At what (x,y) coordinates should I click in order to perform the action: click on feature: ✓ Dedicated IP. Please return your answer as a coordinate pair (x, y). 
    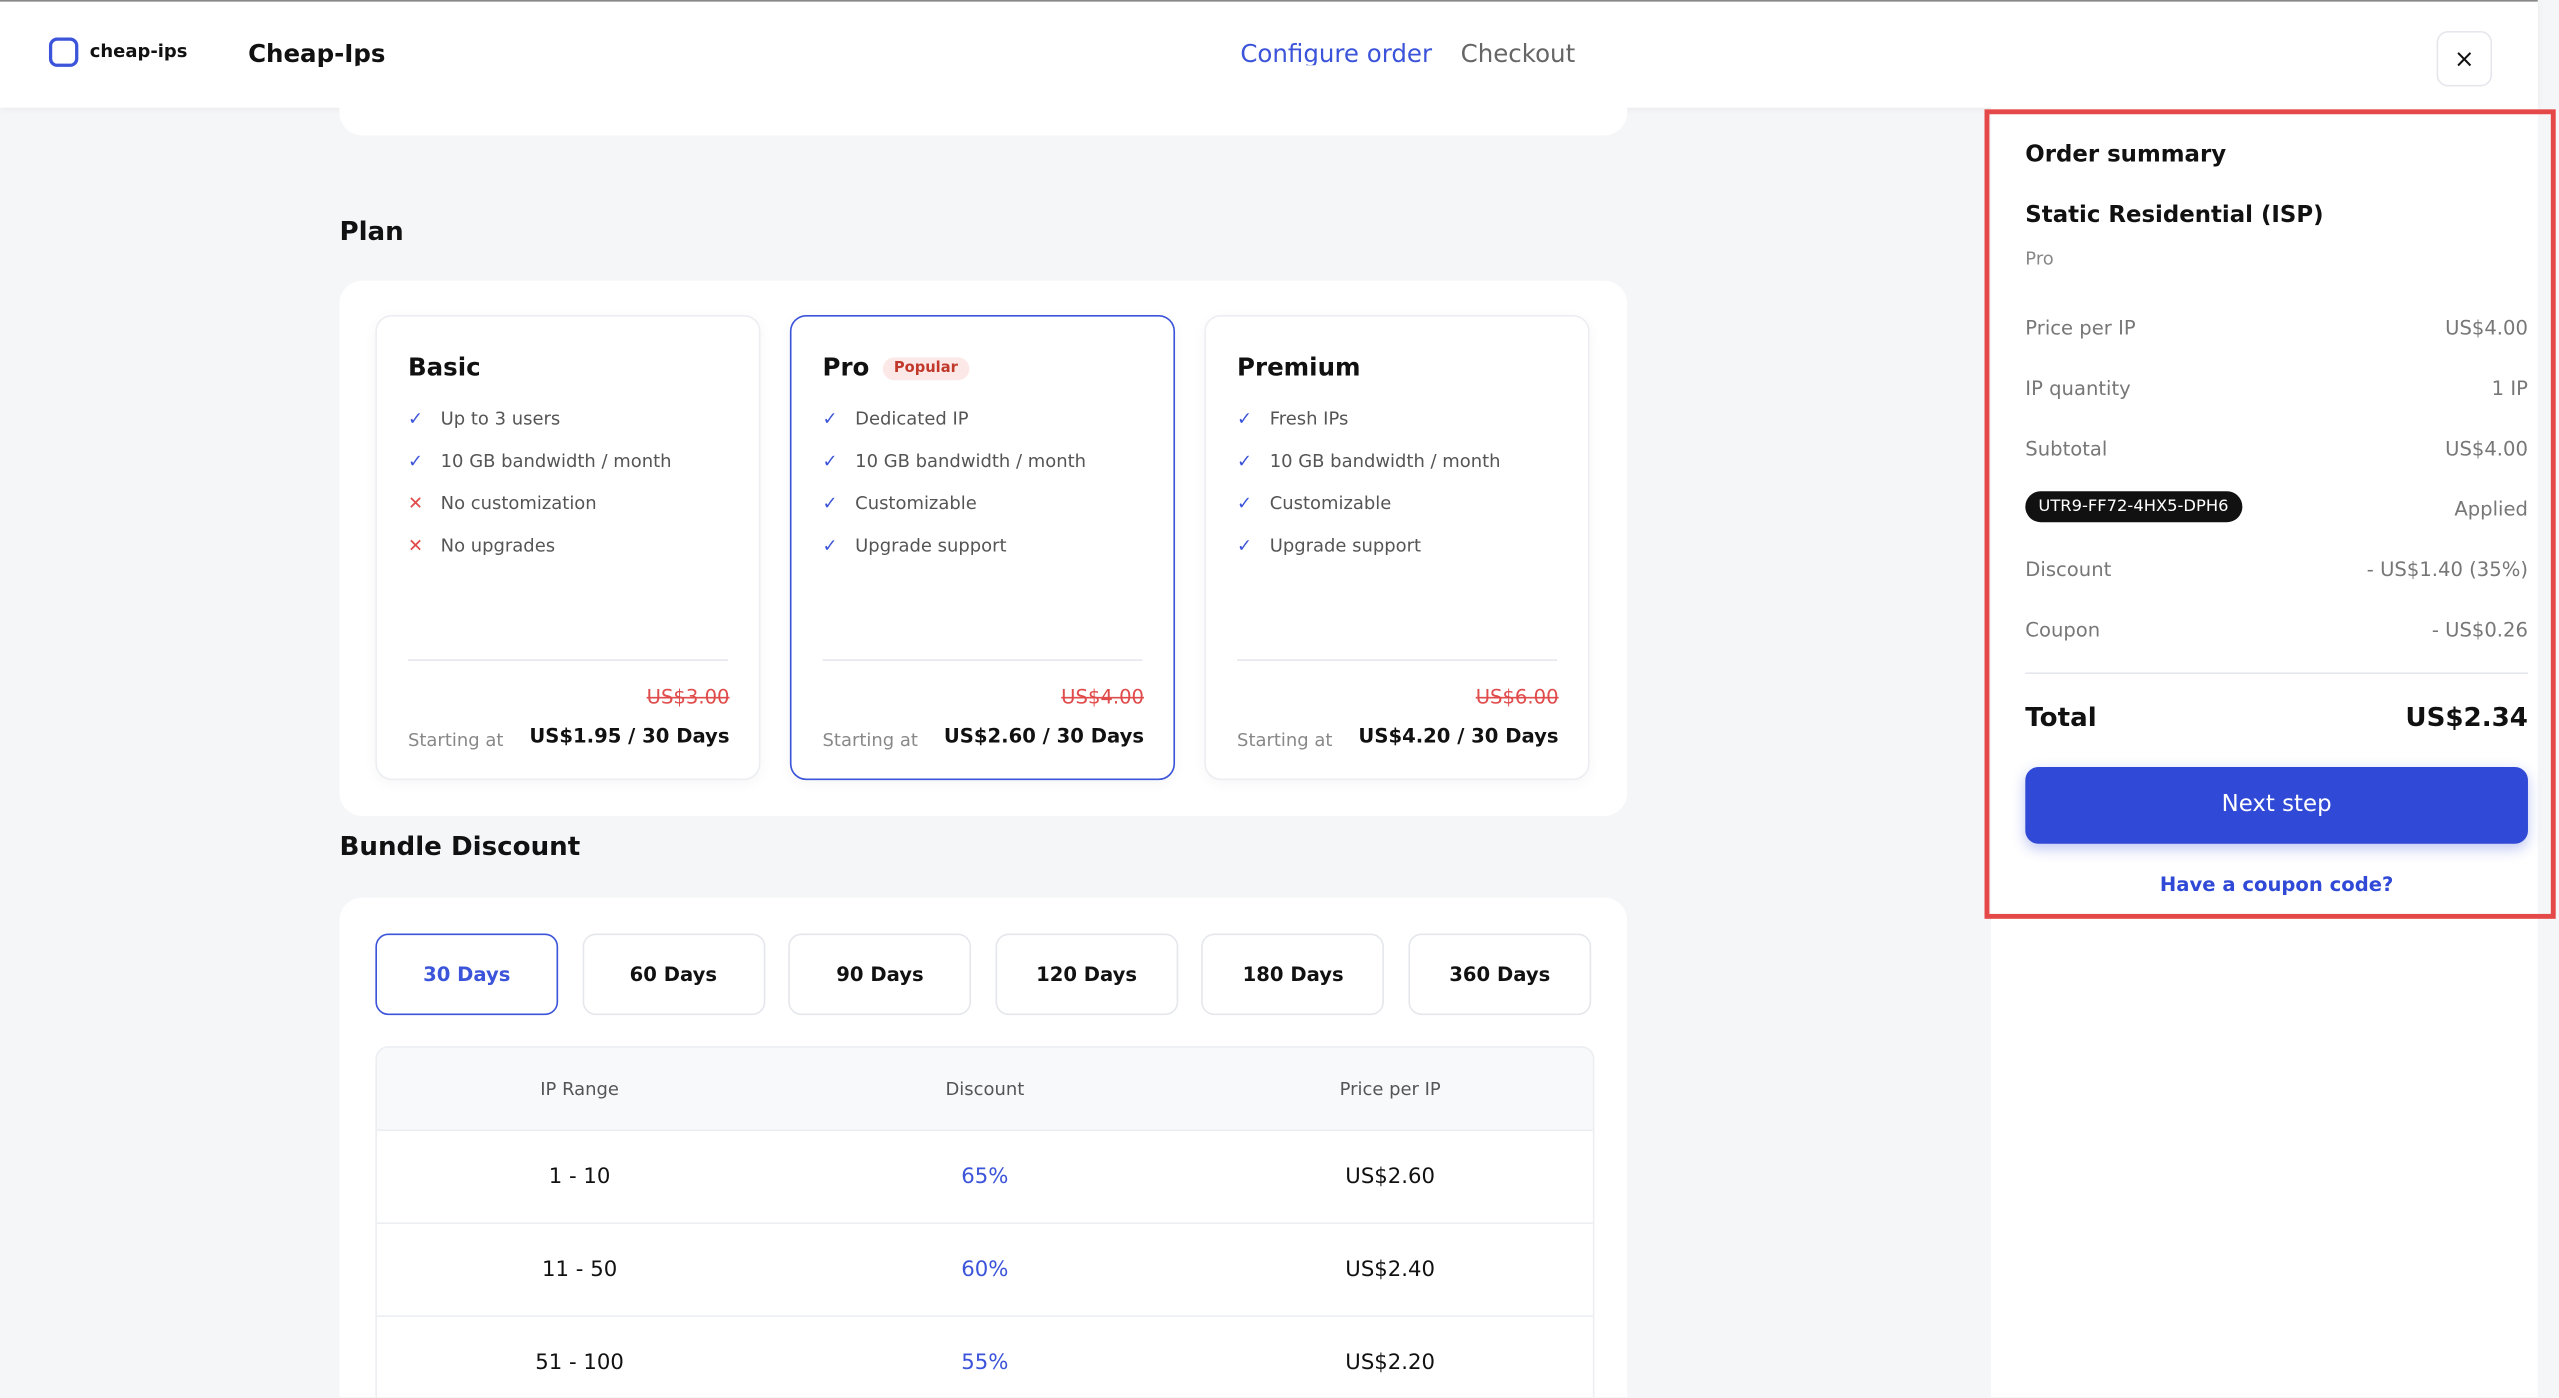
    Looking at the image, I should click on (955, 418).